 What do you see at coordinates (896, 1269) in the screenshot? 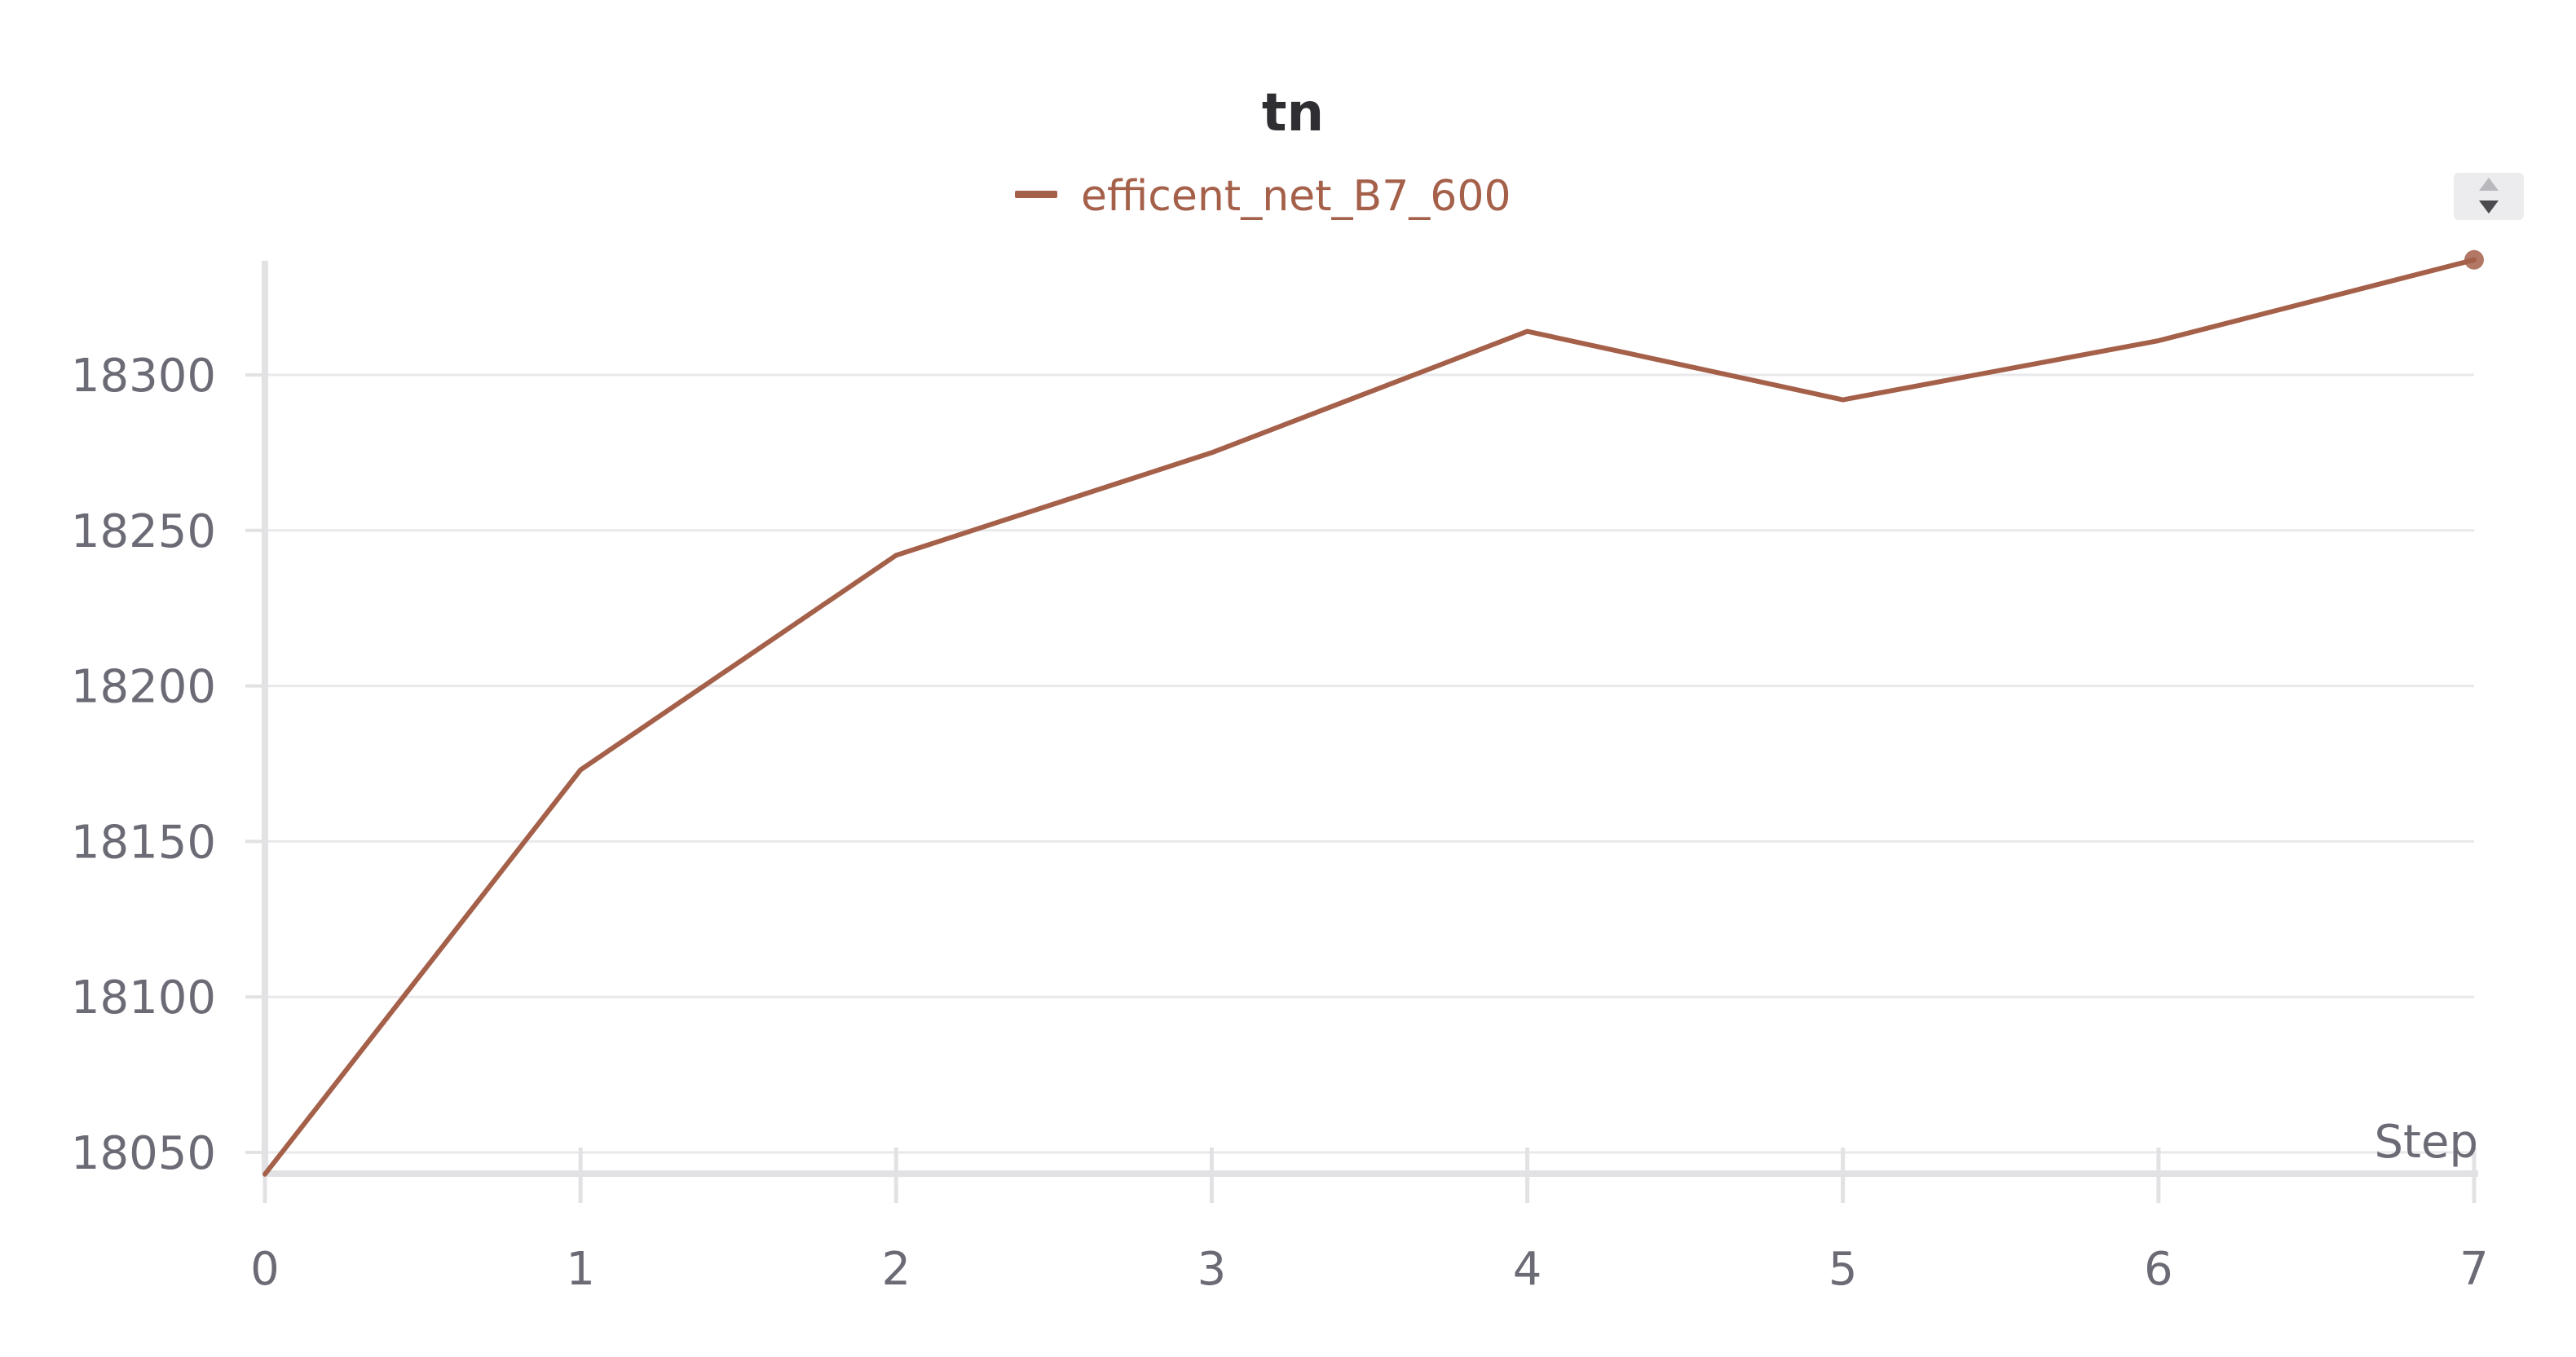
I see `x-tick-label: 2` at bounding box center [896, 1269].